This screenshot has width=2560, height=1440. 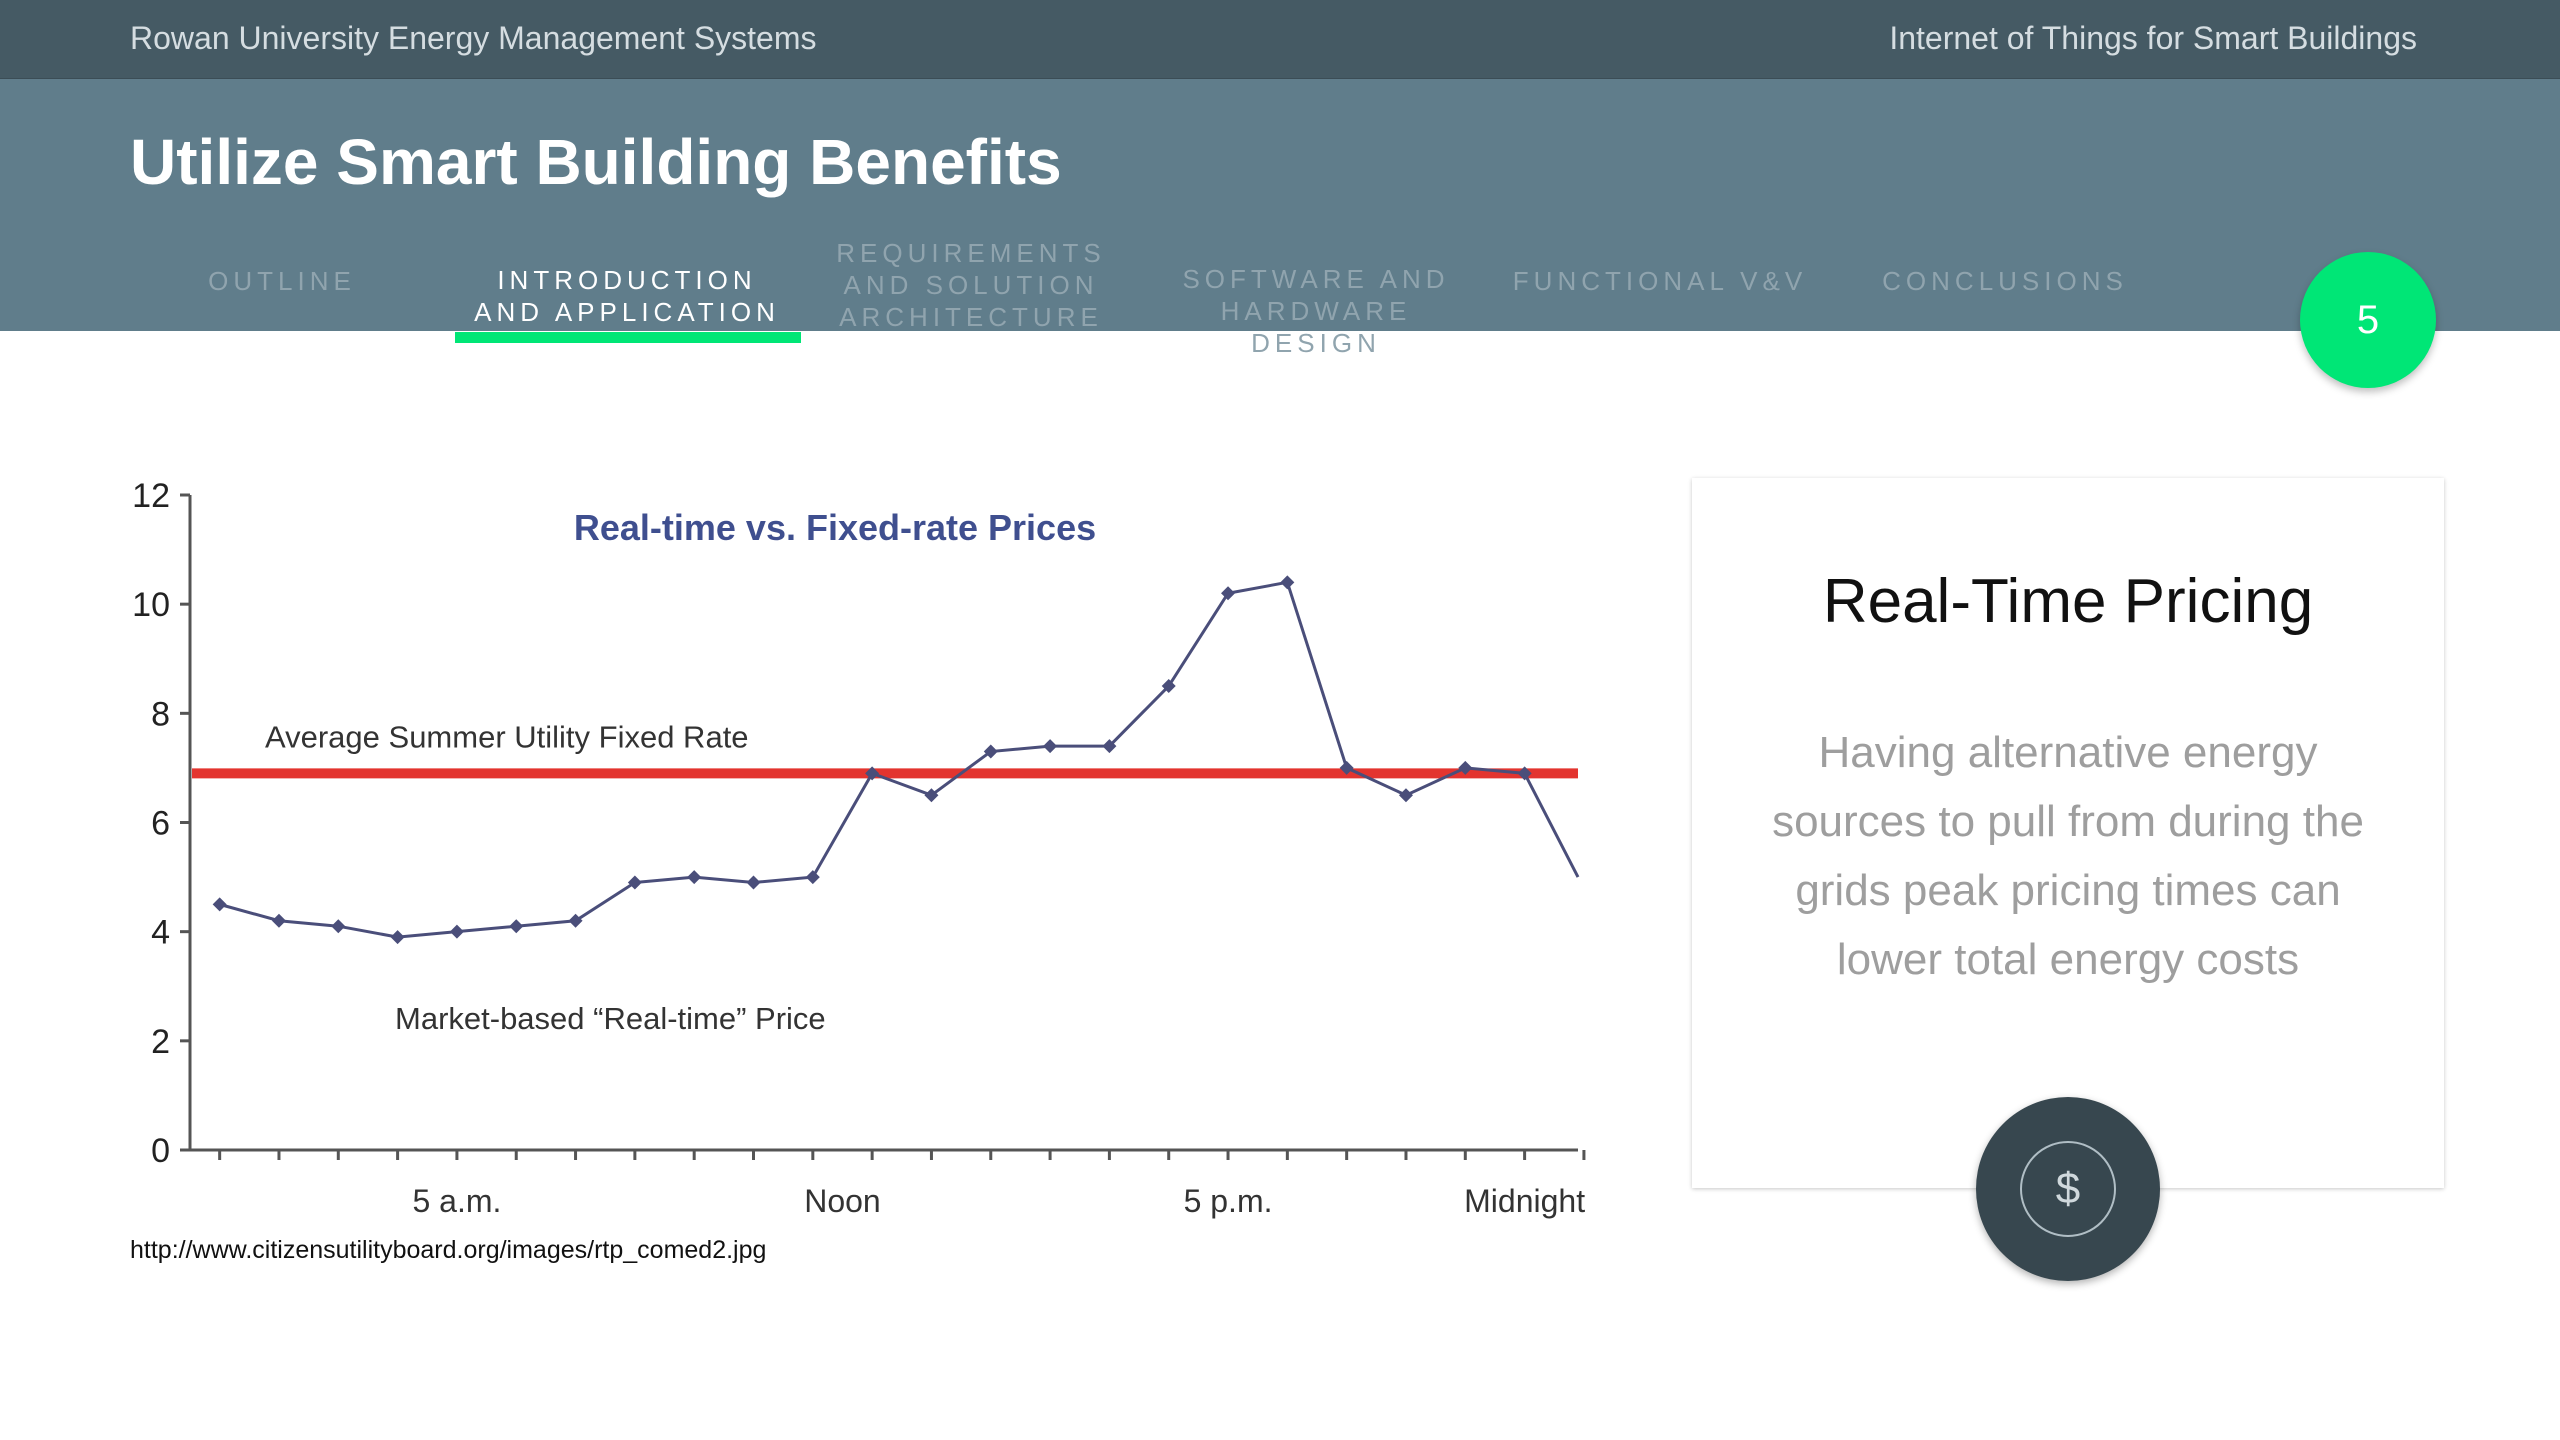 What do you see at coordinates (456, 1201) in the screenshot?
I see `x-tick-label: 5 a.m.` at bounding box center [456, 1201].